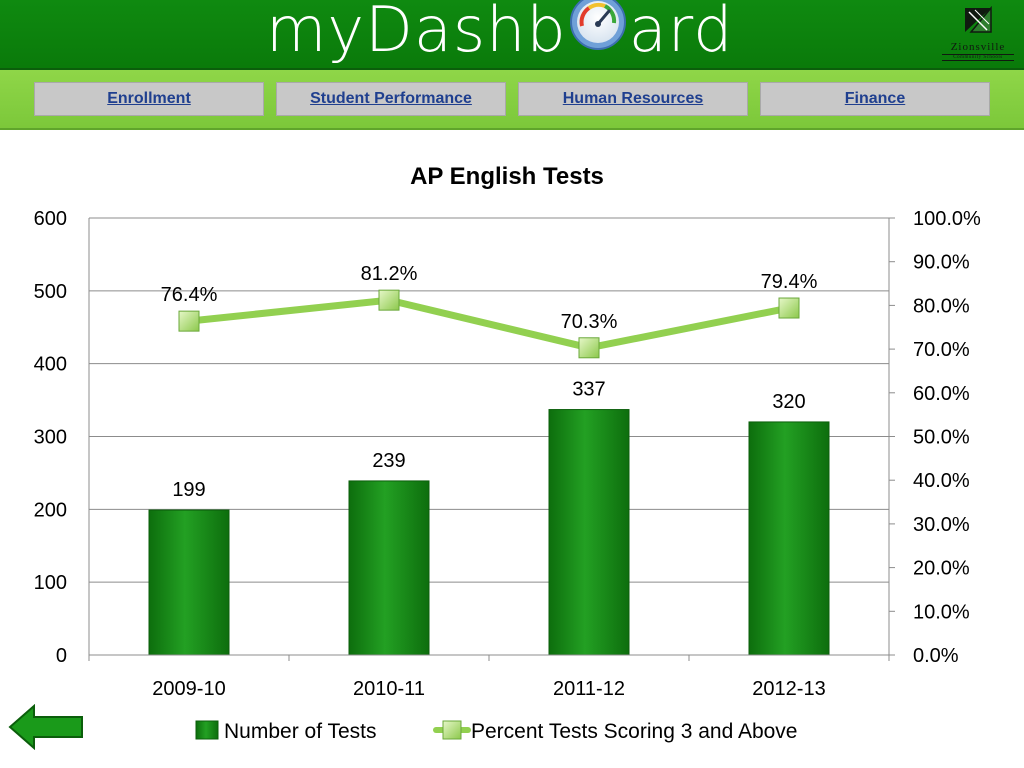  Describe the element at coordinates (788, 689) in the screenshot. I see `x-tick-label: 2012-13` at that location.